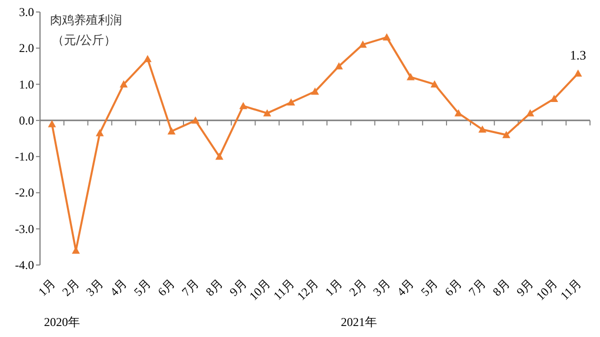  I want to click on y-tick-label: 2.0, so click(26, 48).